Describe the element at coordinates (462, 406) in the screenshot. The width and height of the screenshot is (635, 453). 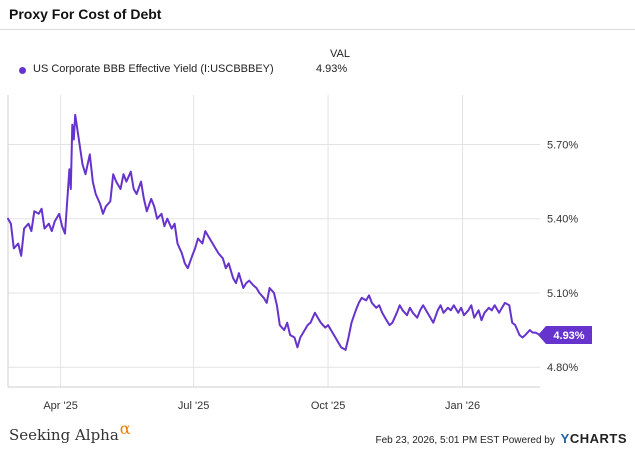
I see `x-tick-label: Jan '26` at that location.